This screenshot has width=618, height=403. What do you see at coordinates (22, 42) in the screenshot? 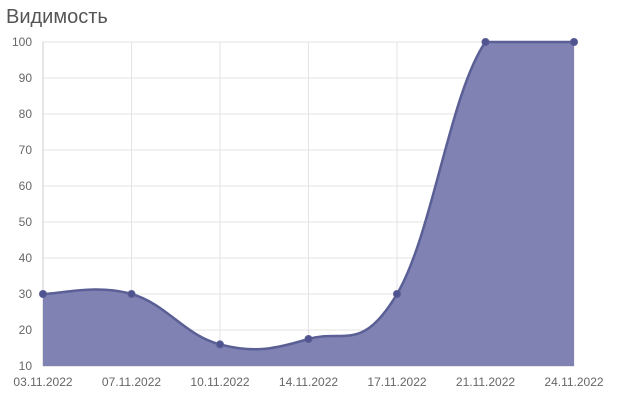
I see `y-tick-label: 100` at bounding box center [22, 42].